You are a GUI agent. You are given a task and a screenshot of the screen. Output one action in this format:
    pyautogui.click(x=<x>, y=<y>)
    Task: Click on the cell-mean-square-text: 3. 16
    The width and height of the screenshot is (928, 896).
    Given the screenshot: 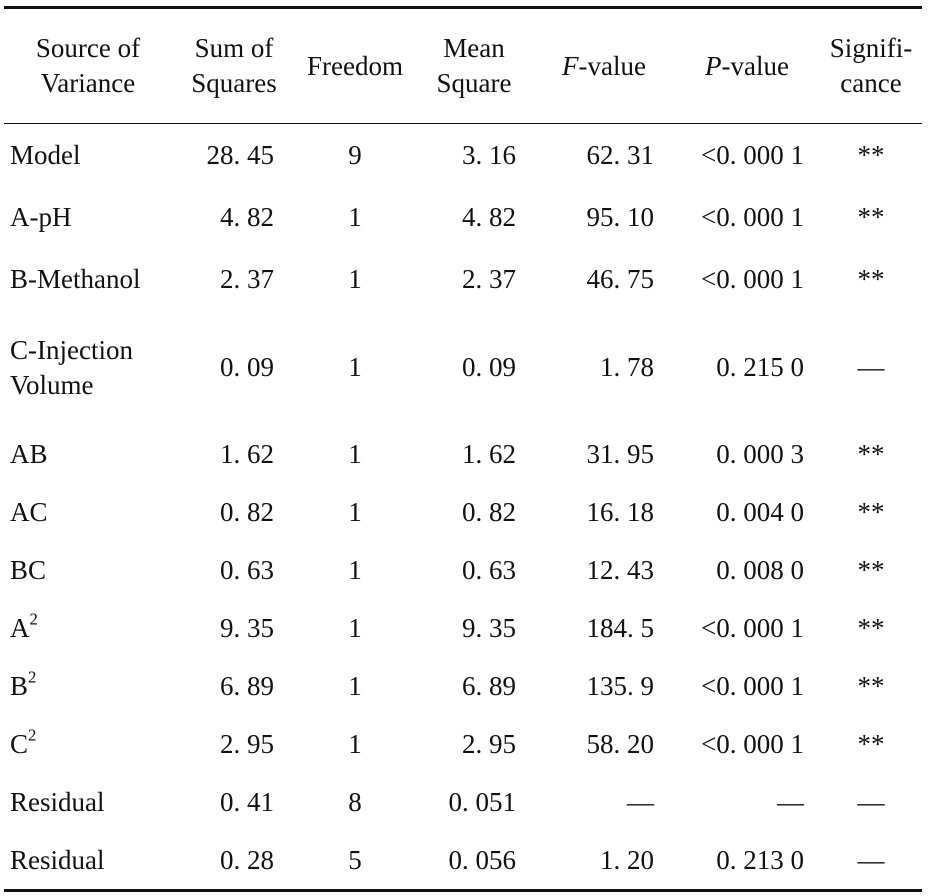 What is the action you would take?
    pyautogui.click(x=489, y=154)
    